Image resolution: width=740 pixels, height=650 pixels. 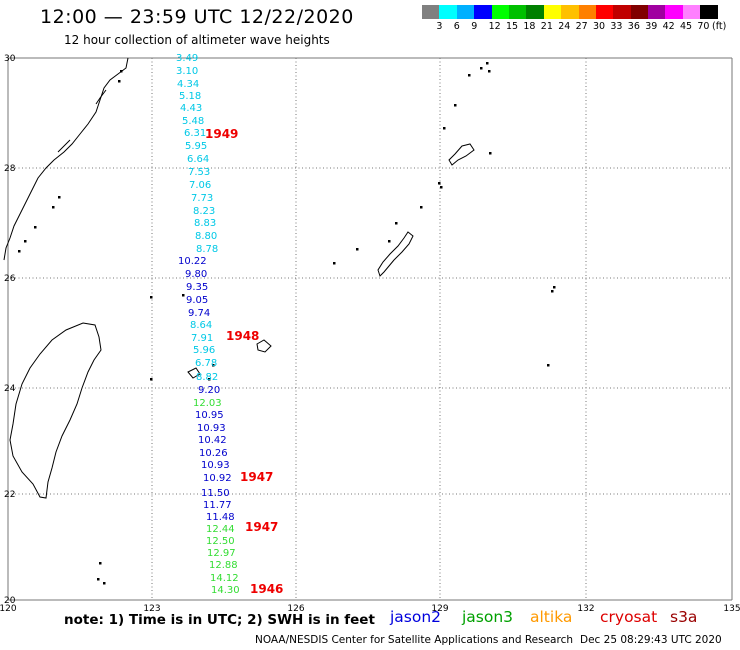 I want to click on color-scale-label: 9, so click(x=474, y=26).